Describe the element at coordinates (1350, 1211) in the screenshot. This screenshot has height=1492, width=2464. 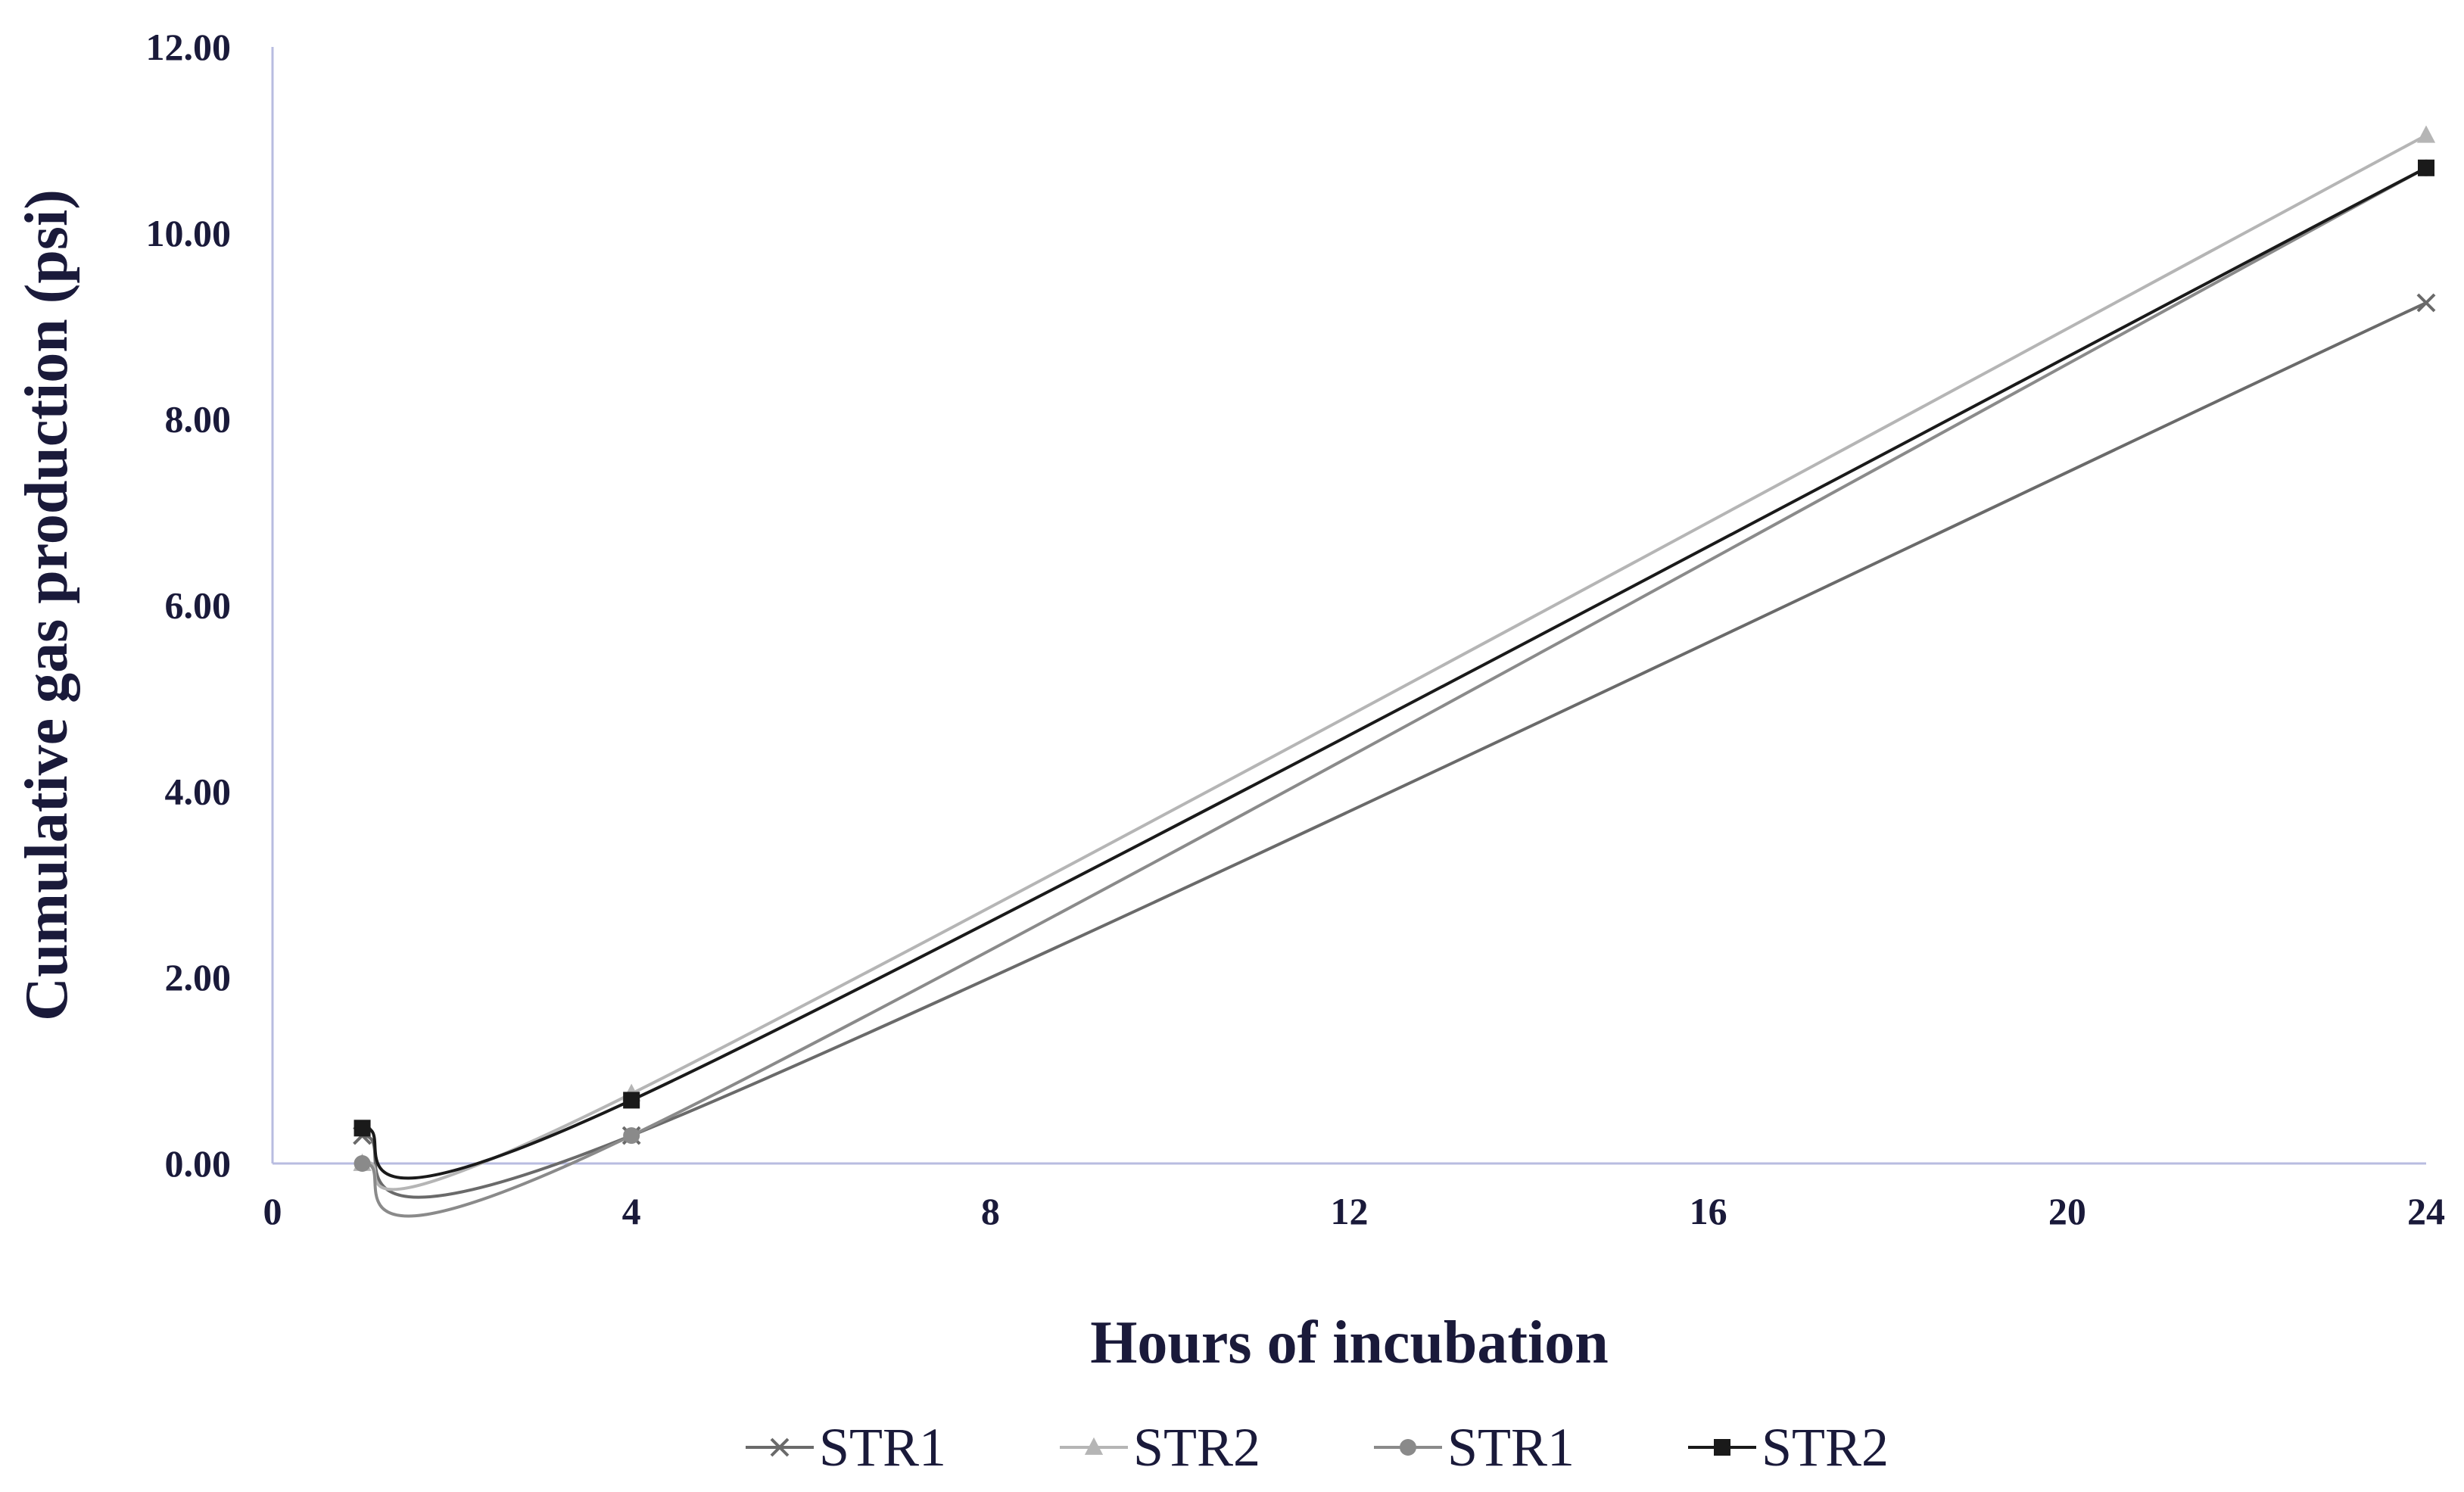
I see `x-tick-label: 12` at that location.